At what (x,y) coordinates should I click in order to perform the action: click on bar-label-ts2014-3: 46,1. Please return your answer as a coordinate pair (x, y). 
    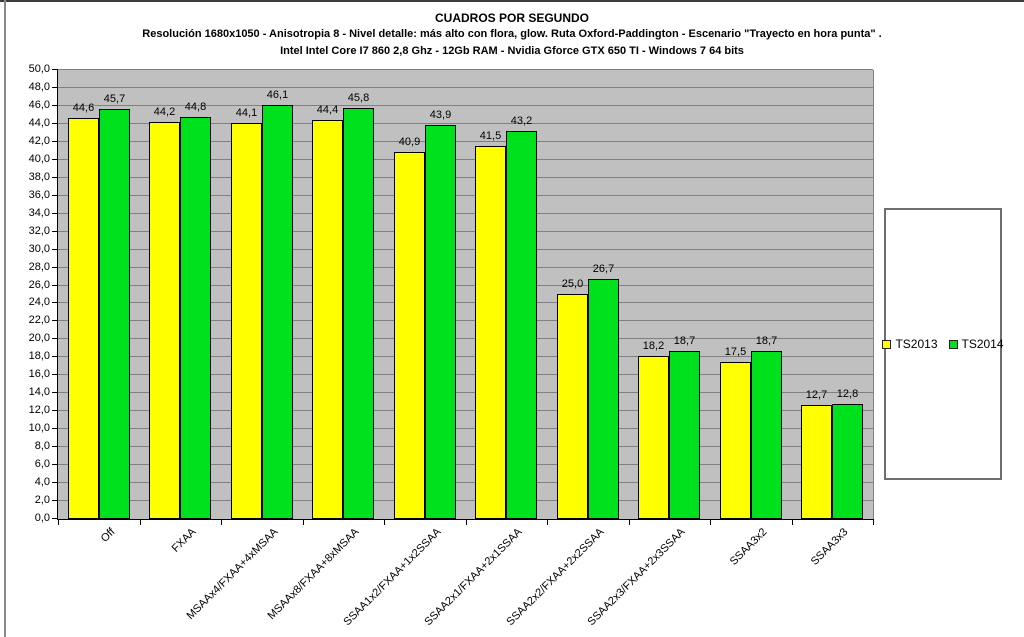
    Looking at the image, I should click on (277, 95).